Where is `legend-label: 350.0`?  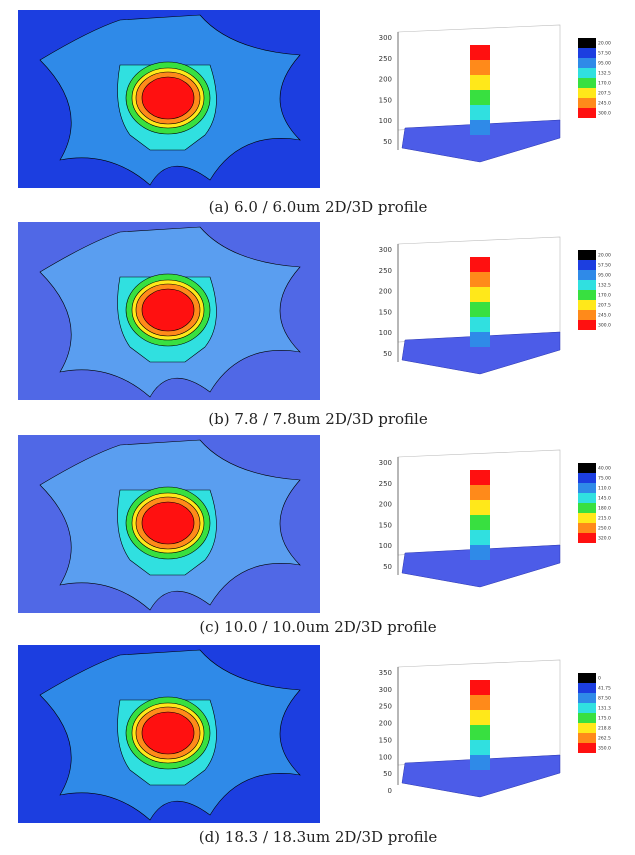
legend-label: 350.0 is located at coordinates (604, 749).